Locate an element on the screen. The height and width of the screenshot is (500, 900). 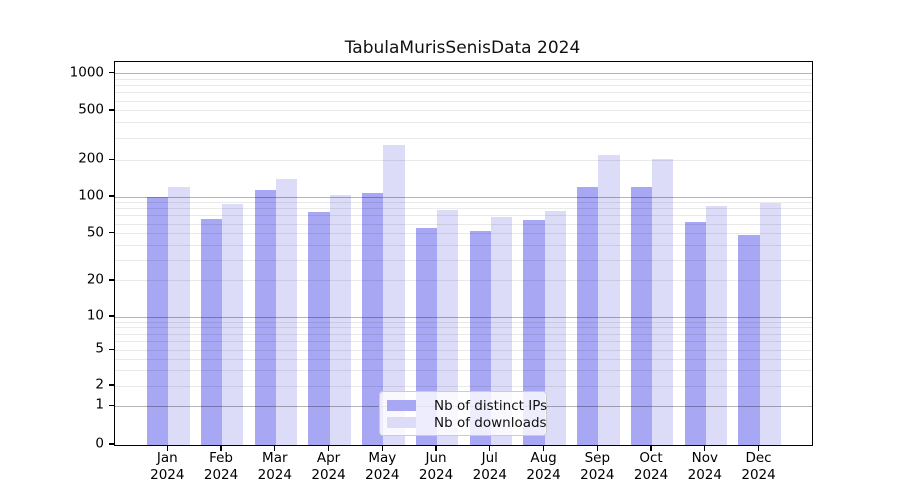
bar-may-s0 is located at coordinates (373, 318).